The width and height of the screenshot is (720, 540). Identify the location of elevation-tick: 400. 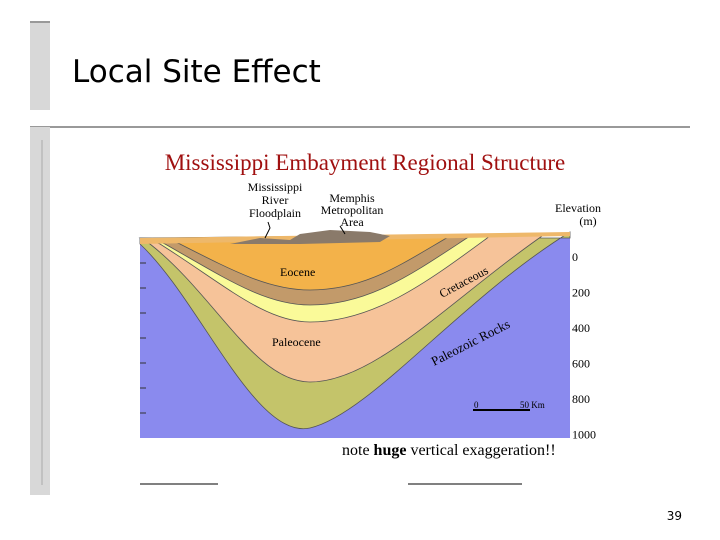
(581, 328).